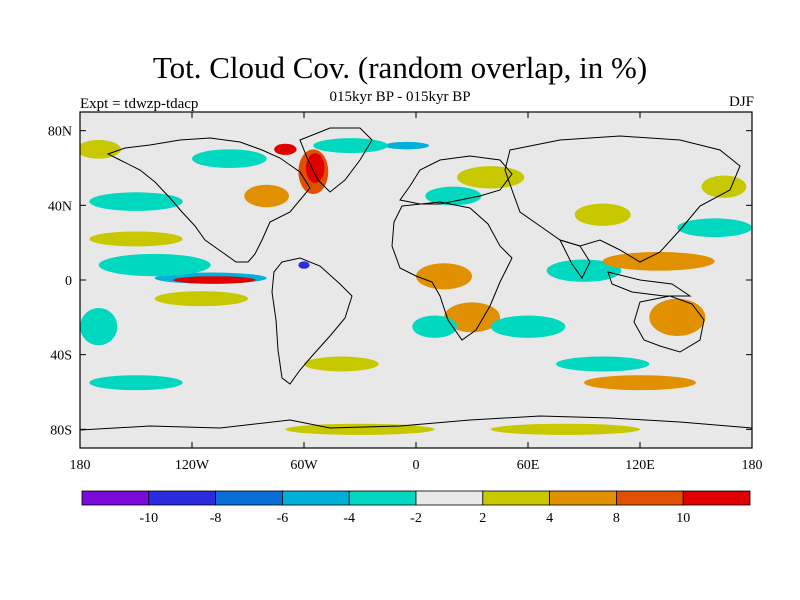 This screenshot has width=800, height=600. What do you see at coordinates (60, 132) in the screenshot?
I see `y-tick-label: 80N` at bounding box center [60, 132].